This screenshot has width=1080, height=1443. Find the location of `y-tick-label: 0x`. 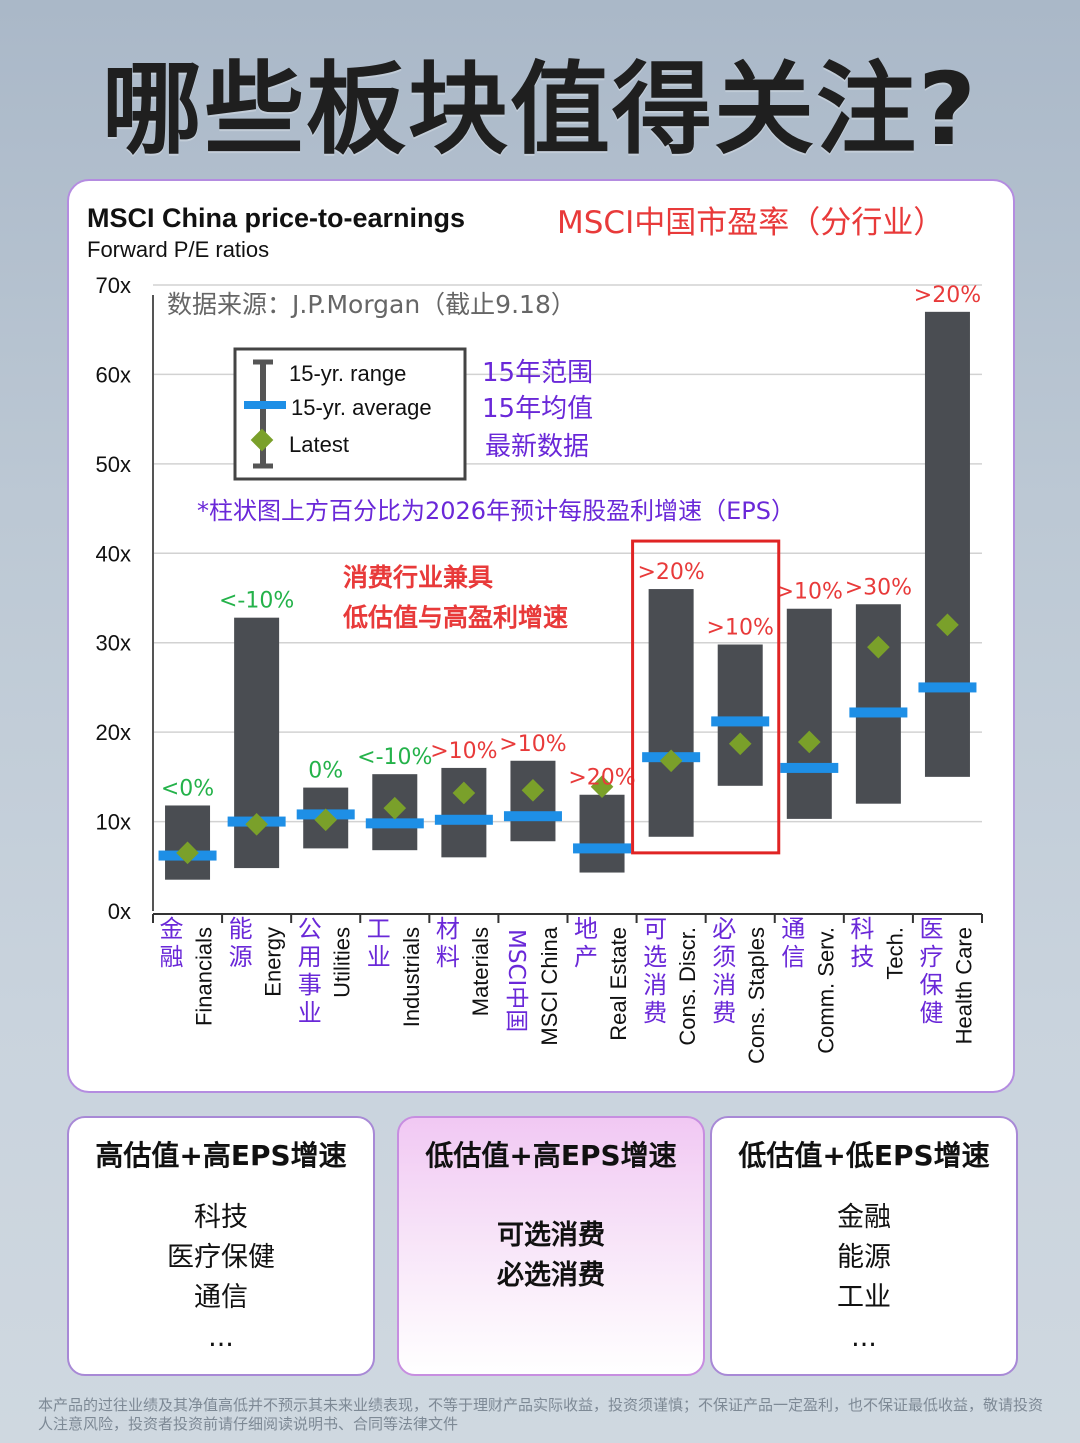

y-tick-label: 0x is located at coordinates (119, 911).